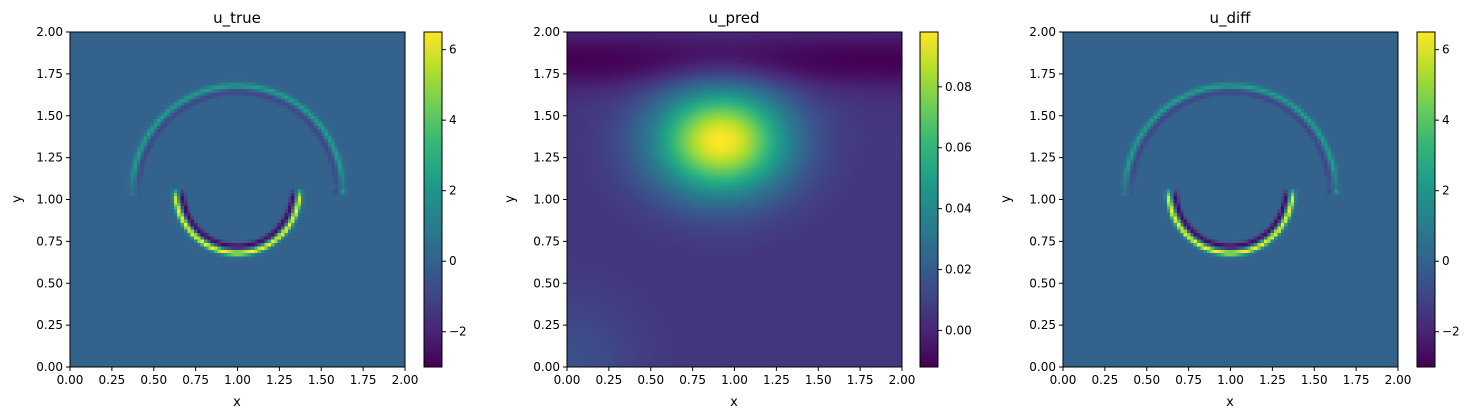 The image size is (1474, 419). I want to click on colorbar-tick-group: 0.08 0.06 0.04 0.02 0.00, so click(955, 208).